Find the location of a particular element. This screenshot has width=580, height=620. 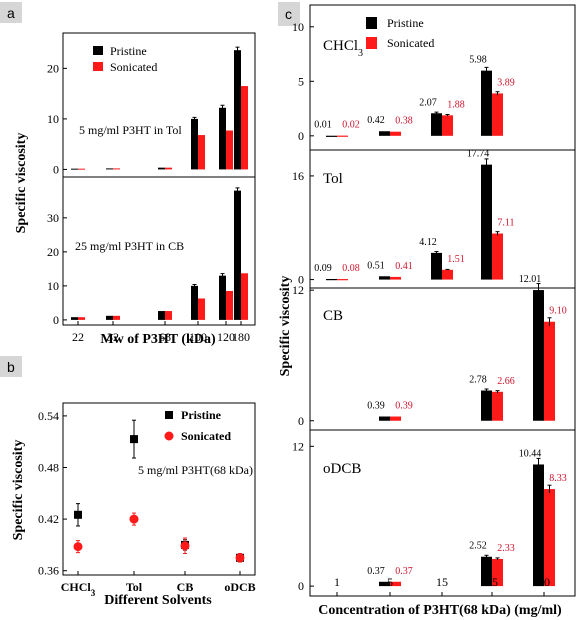

panel-c-ytick-label: 16 is located at coordinates (298, 176).